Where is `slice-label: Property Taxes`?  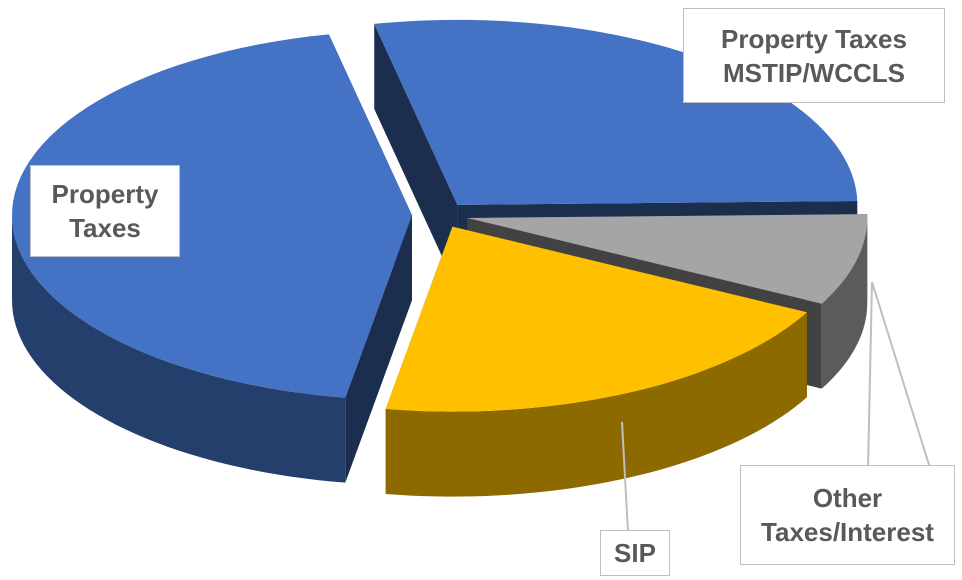
slice-label: Property Taxes is located at coordinates (105, 211).